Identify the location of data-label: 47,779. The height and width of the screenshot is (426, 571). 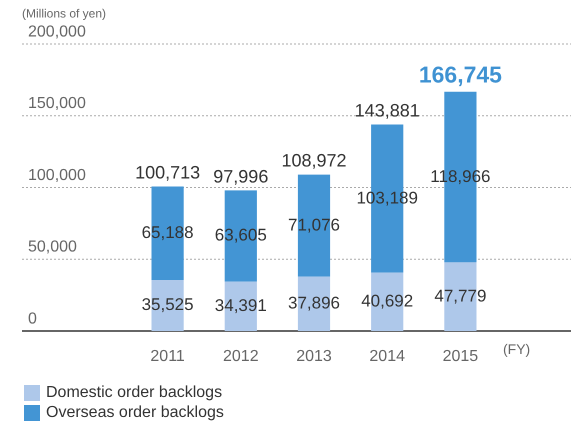
(460, 296).